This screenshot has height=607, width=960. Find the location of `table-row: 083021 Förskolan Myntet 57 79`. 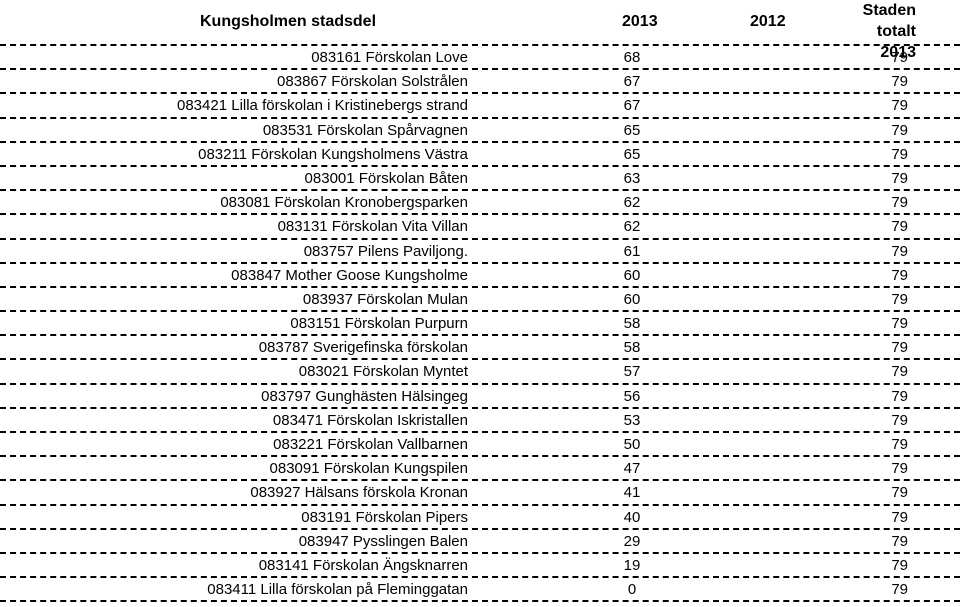

table-row: 083021 Förskolan Myntet 57 79 is located at coordinates (480, 372).